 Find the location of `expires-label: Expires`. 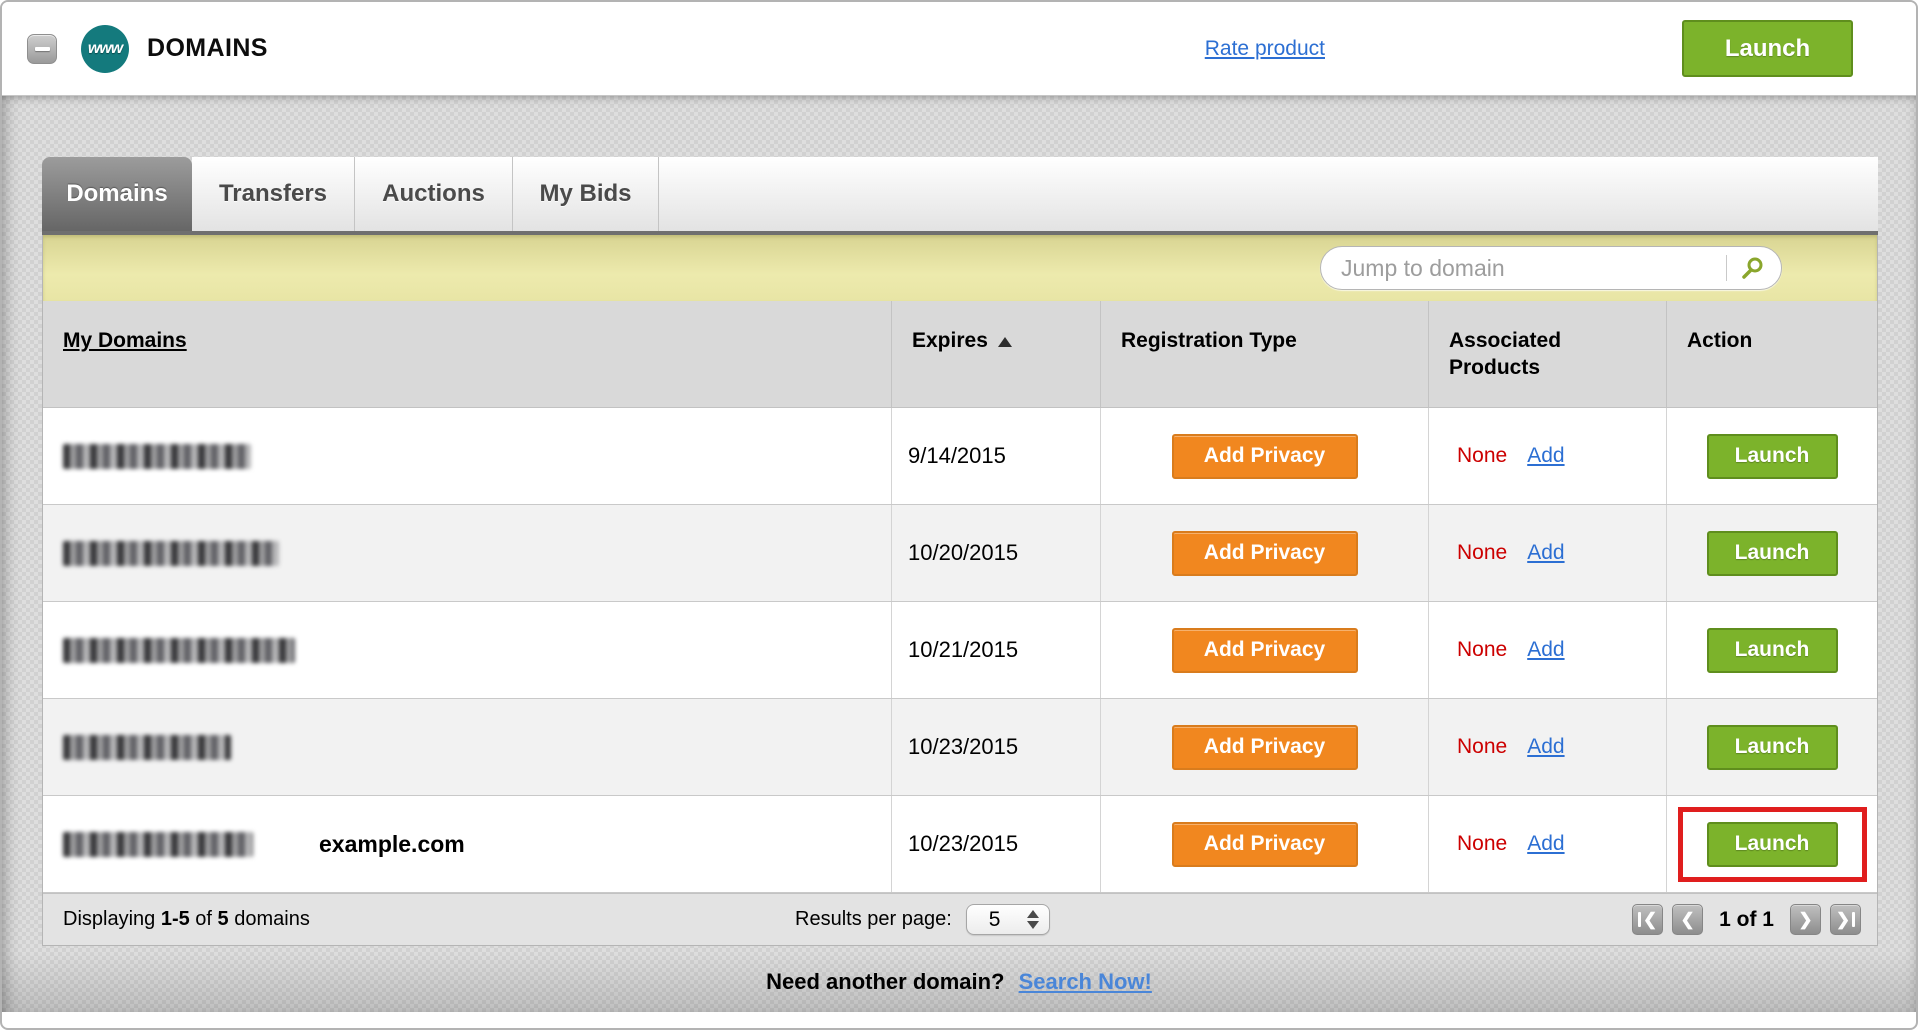

expires-label: Expires is located at coordinates (950, 340).